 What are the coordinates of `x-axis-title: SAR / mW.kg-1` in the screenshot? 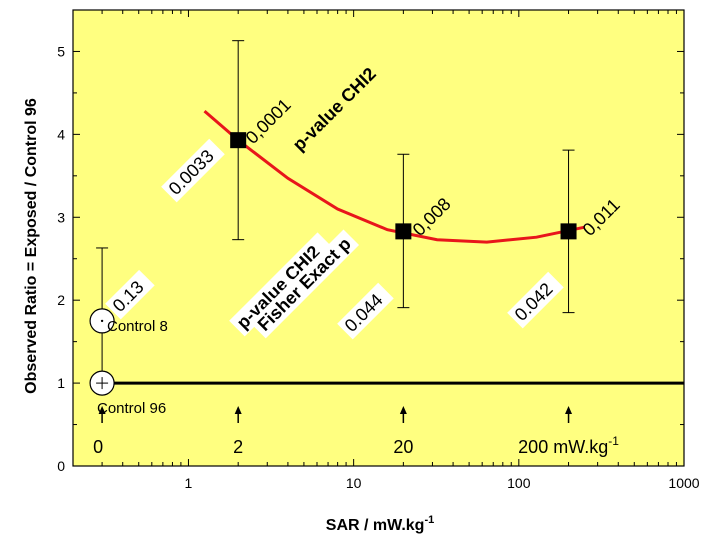 It's located at (380, 524).